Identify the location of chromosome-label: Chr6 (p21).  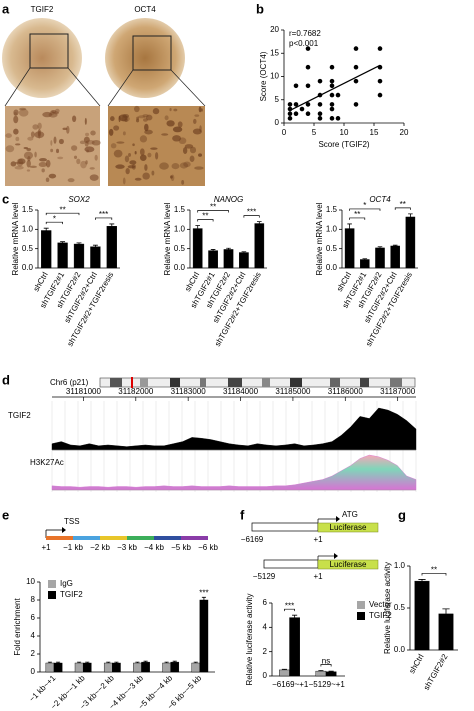
(69, 382).